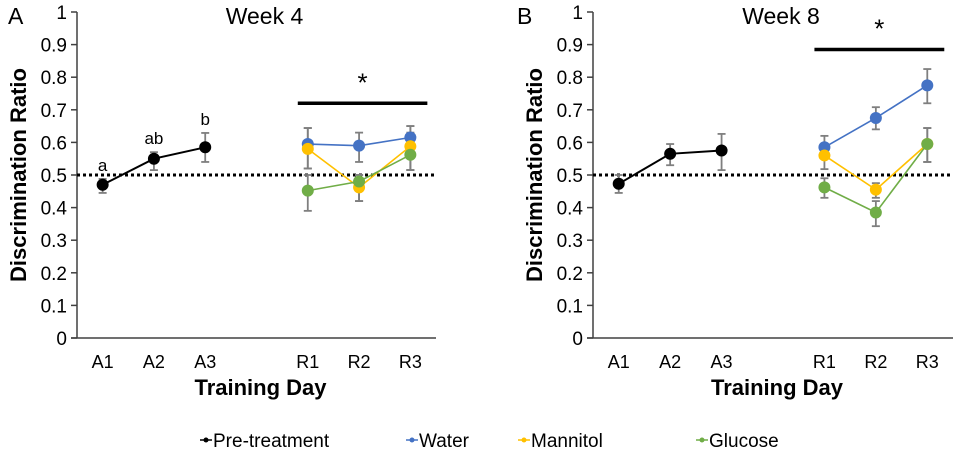 The image size is (953, 451). I want to click on legend-item: Pre-treatment, so click(265, 441).